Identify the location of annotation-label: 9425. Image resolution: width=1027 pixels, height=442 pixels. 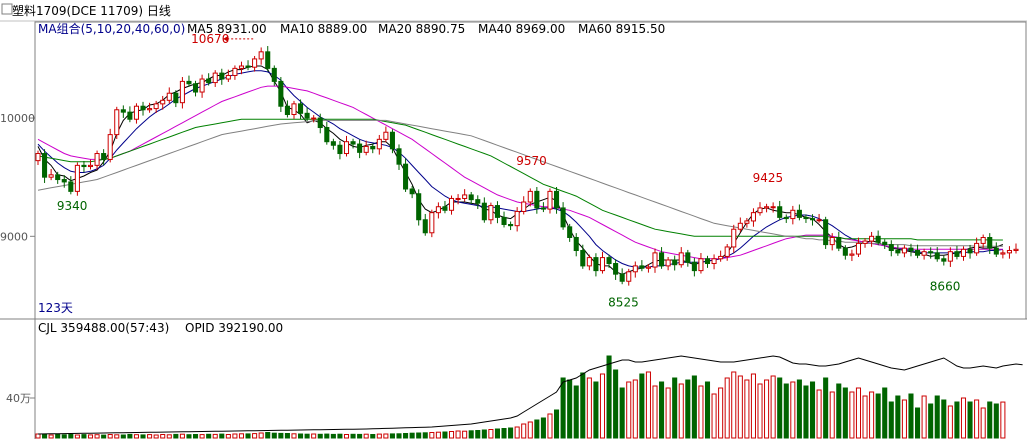
(768, 178).